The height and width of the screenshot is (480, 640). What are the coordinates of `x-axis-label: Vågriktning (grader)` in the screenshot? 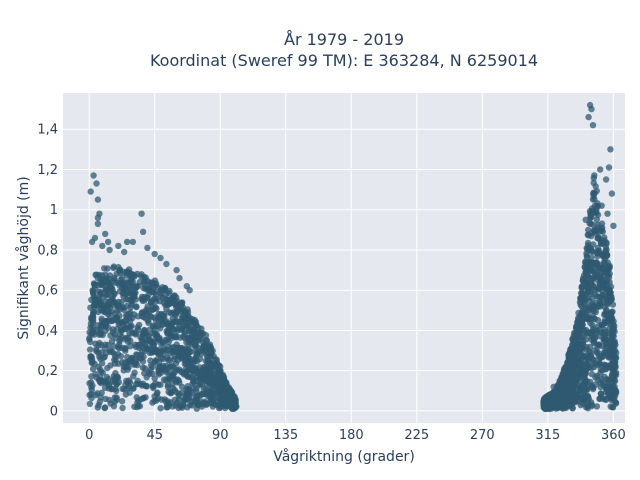 It's located at (344, 456).